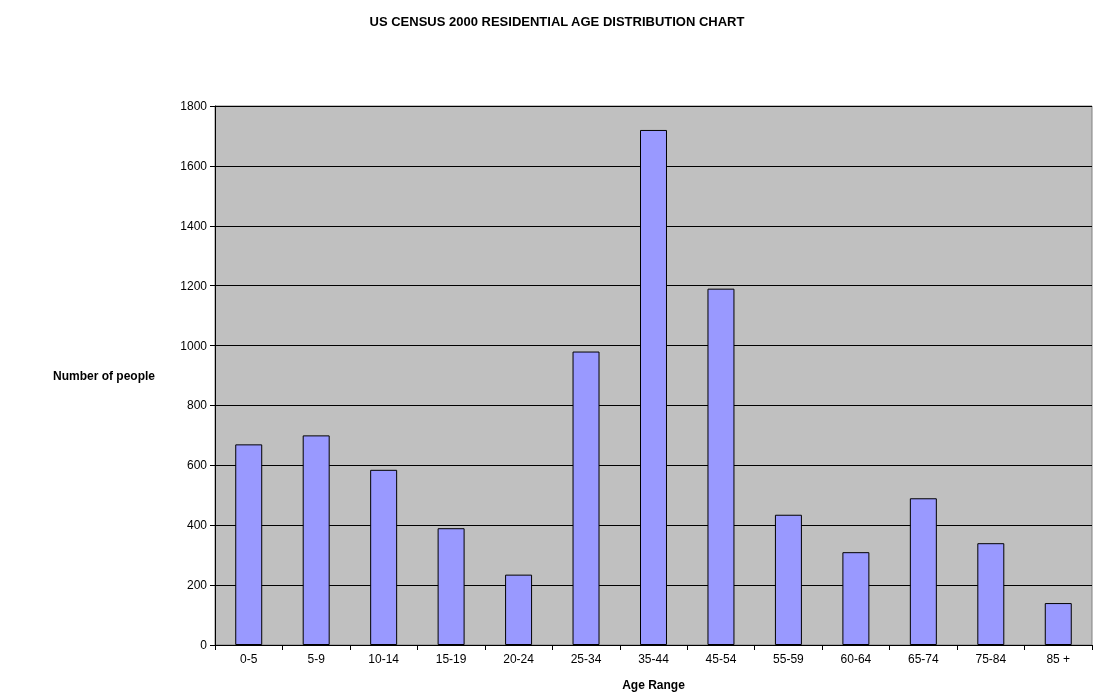  I want to click on y-tick-label: 1000, so click(194, 345).